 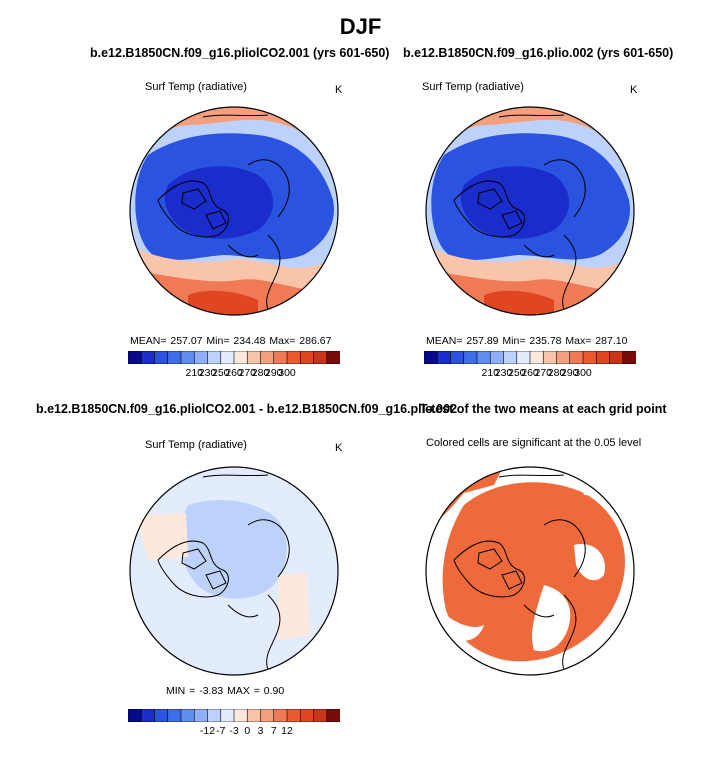 I want to click on panel-2-polar-map, so click(x=530, y=211).